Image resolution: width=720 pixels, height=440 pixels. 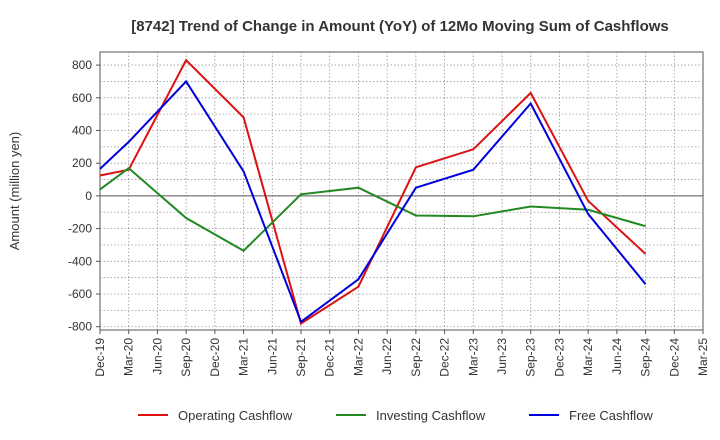 What do you see at coordinates (82, 98) in the screenshot?
I see `y-tick-label: 600` at bounding box center [82, 98].